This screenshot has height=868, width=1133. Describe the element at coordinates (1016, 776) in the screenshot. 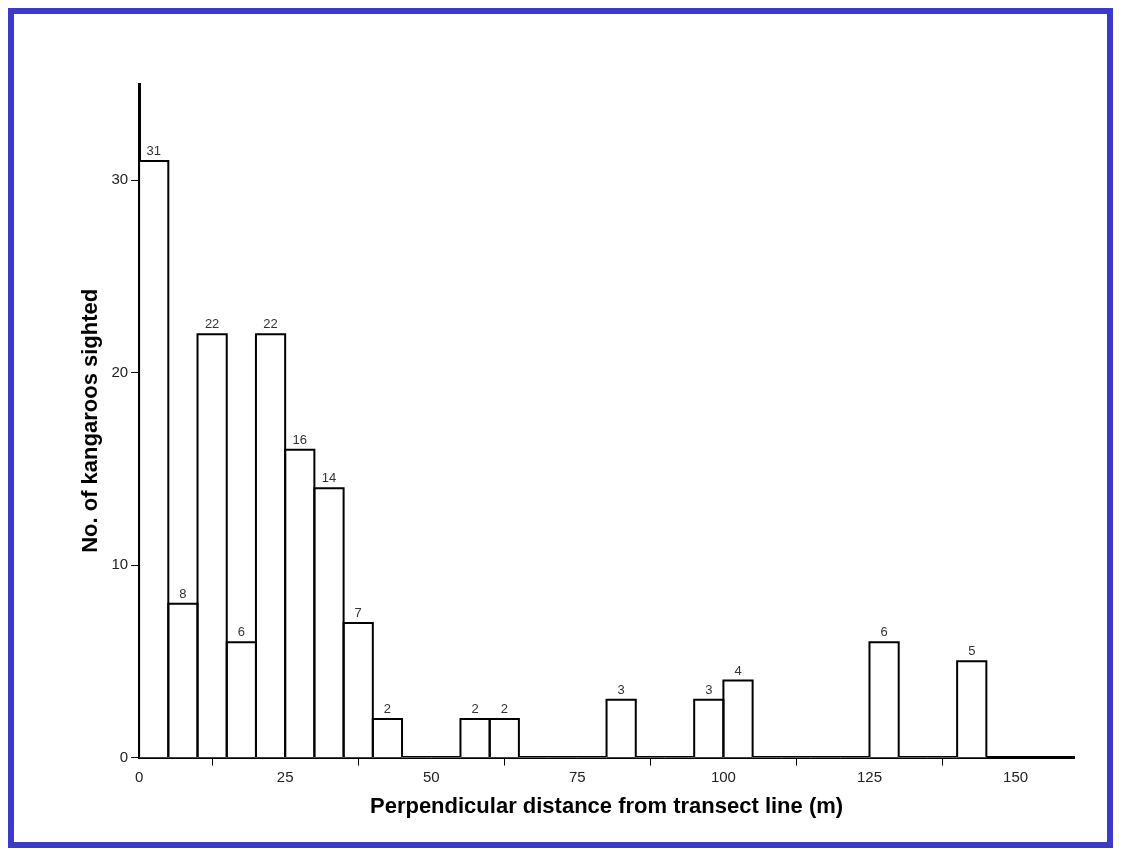

I see `x-tick-label: 150` at that location.